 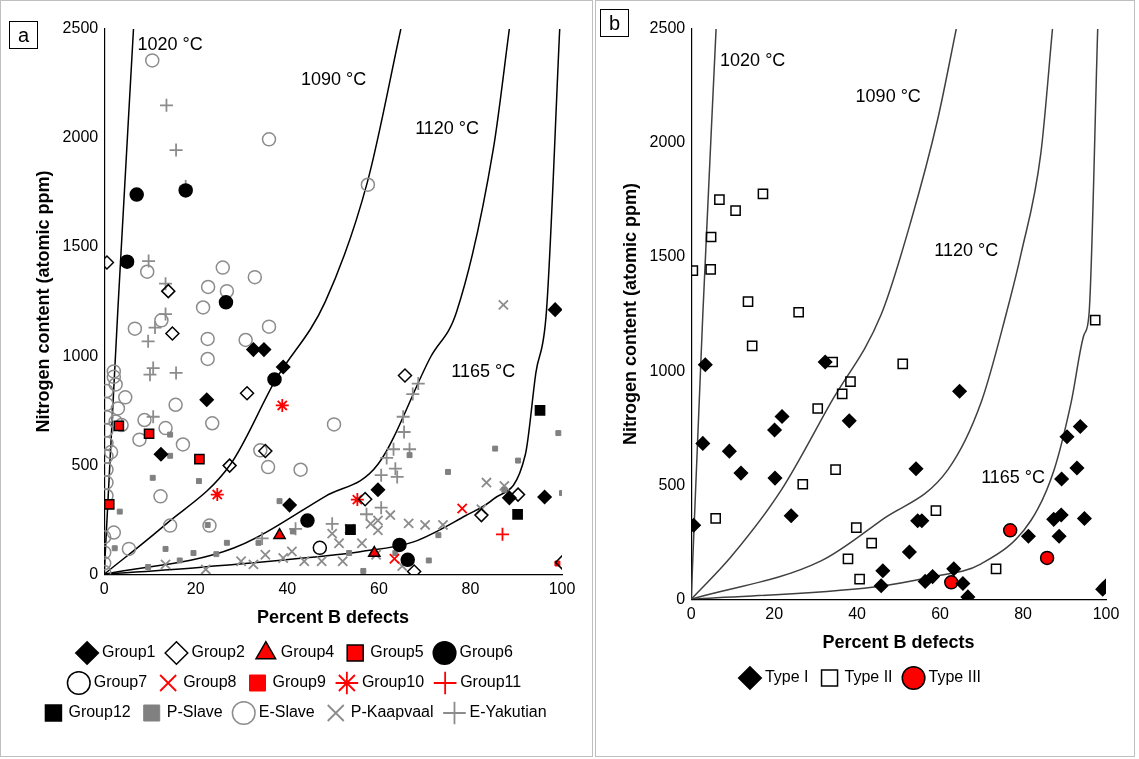 What do you see at coordinates (120, 682) in the screenshot?
I see `legend-label: Group7` at bounding box center [120, 682].